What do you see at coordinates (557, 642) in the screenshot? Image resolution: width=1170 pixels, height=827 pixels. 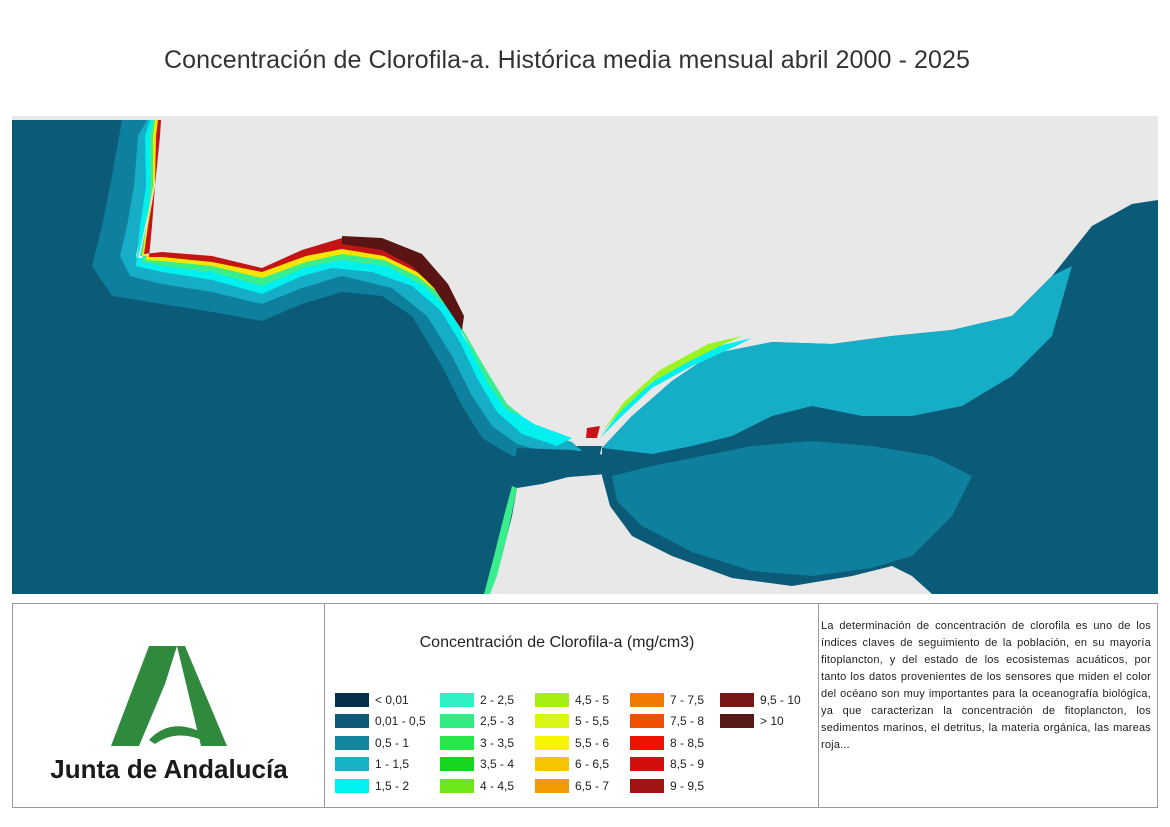 I see `legend-title: Concentración de Clorofila-a (mg/cm3)` at bounding box center [557, 642].